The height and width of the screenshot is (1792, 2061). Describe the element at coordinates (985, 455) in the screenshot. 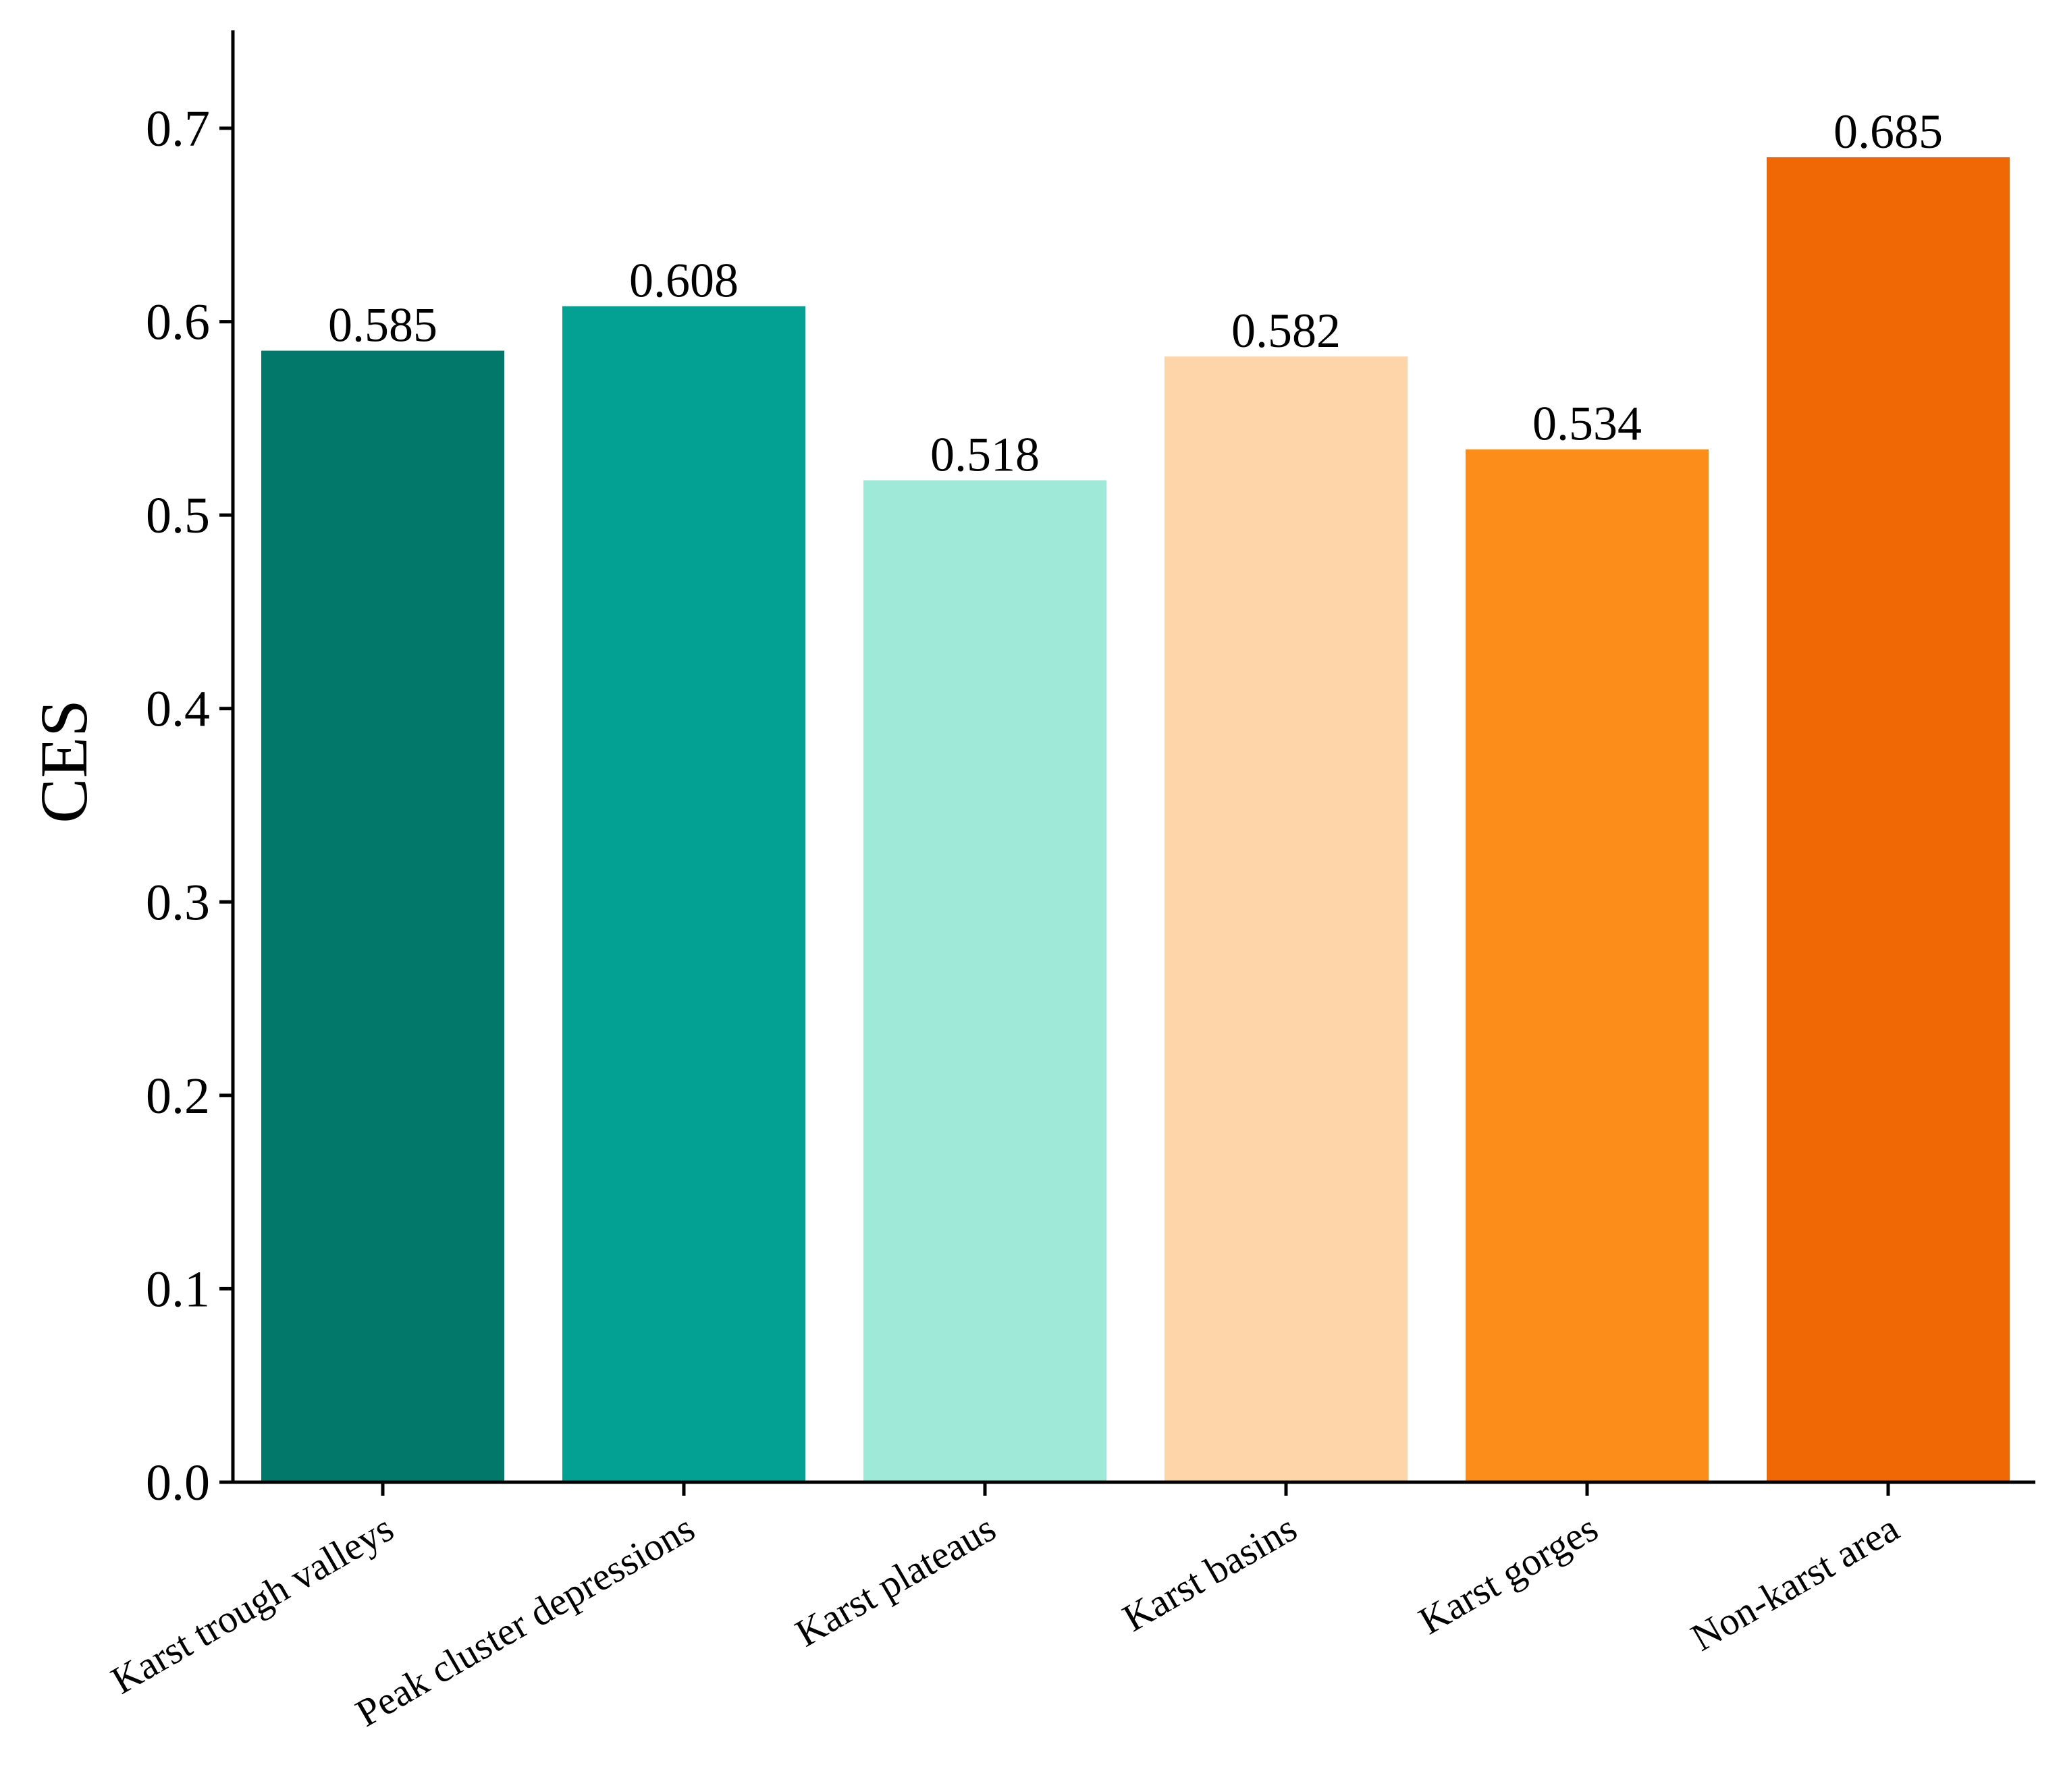

I see `bar-value-label: 0.518` at that location.